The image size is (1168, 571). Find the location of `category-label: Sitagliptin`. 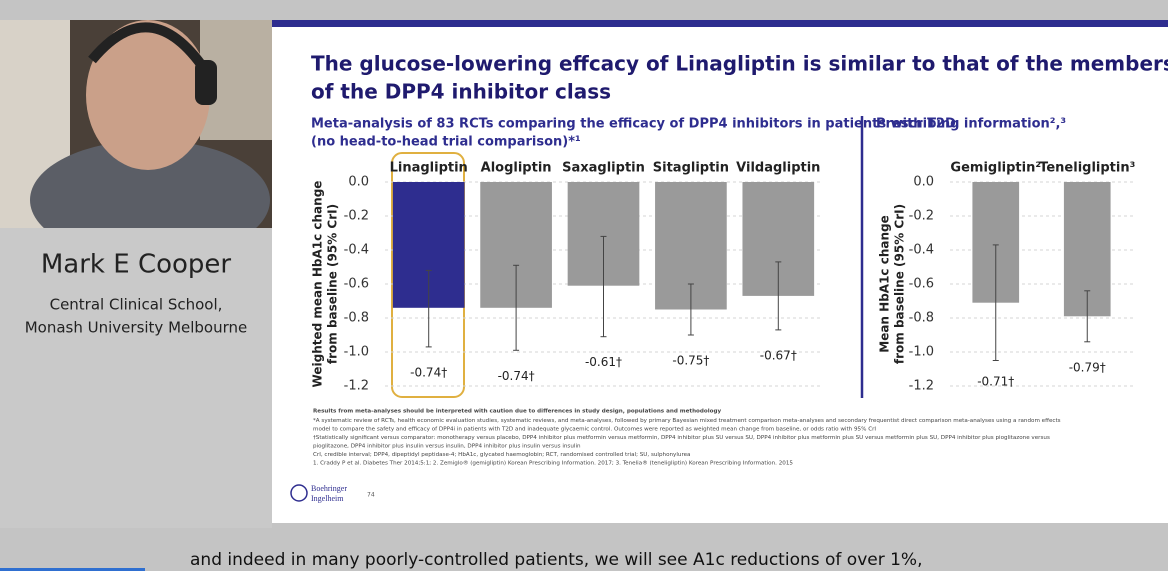

category-label: Sitagliptin is located at coordinates (691, 168).